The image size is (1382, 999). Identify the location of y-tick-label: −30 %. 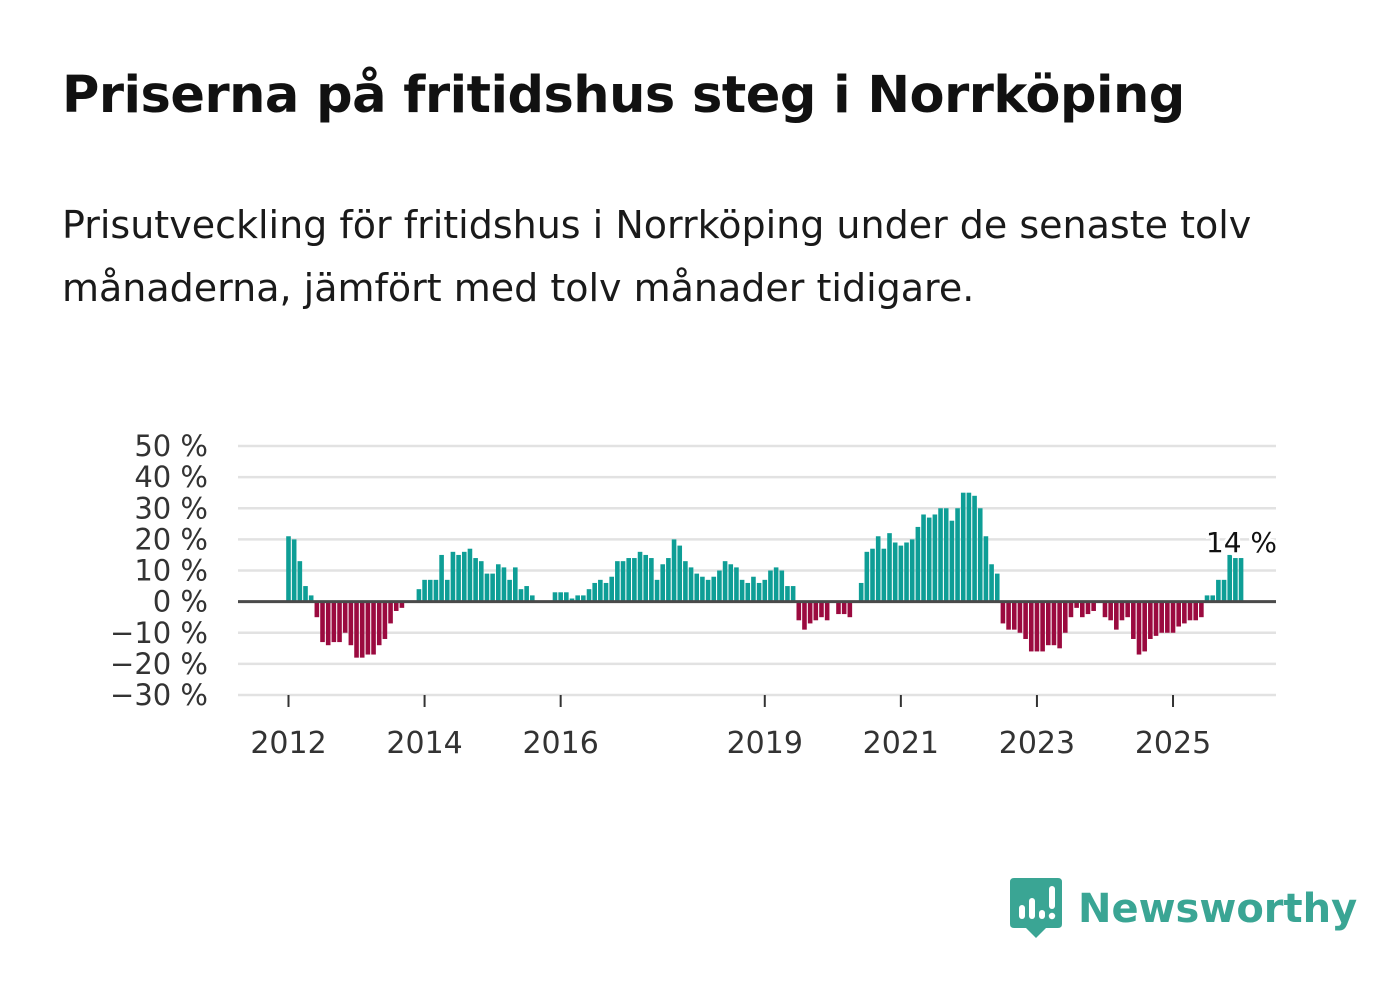
(159, 695).